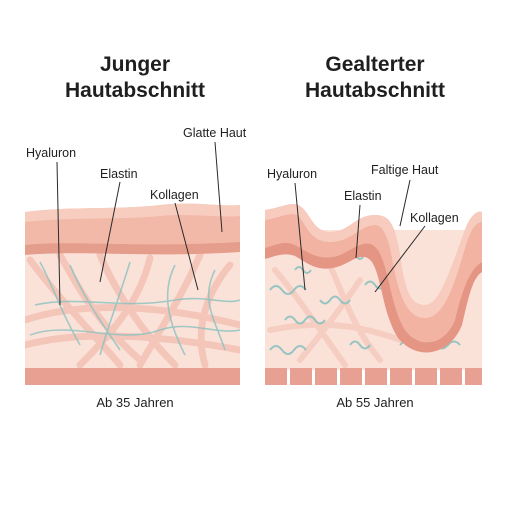 The height and width of the screenshot is (505, 505). What do you see at coordinates (405, 170) in the screenshot?
I see `label-aged-surface: Faltige Haut` at bounding box center [405, 170].